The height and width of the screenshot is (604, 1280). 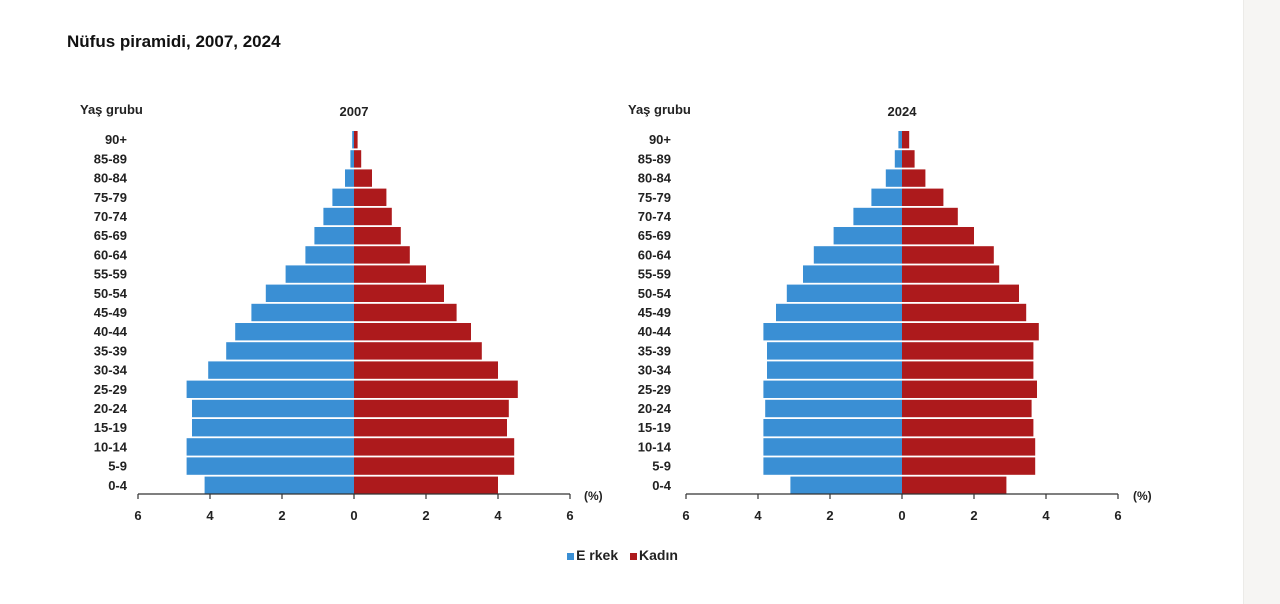 What do you see at coordinates (655, 370) in the screenshot?
I see `panel-2024-age-label: 30-34` at bounding box center [655, 370].